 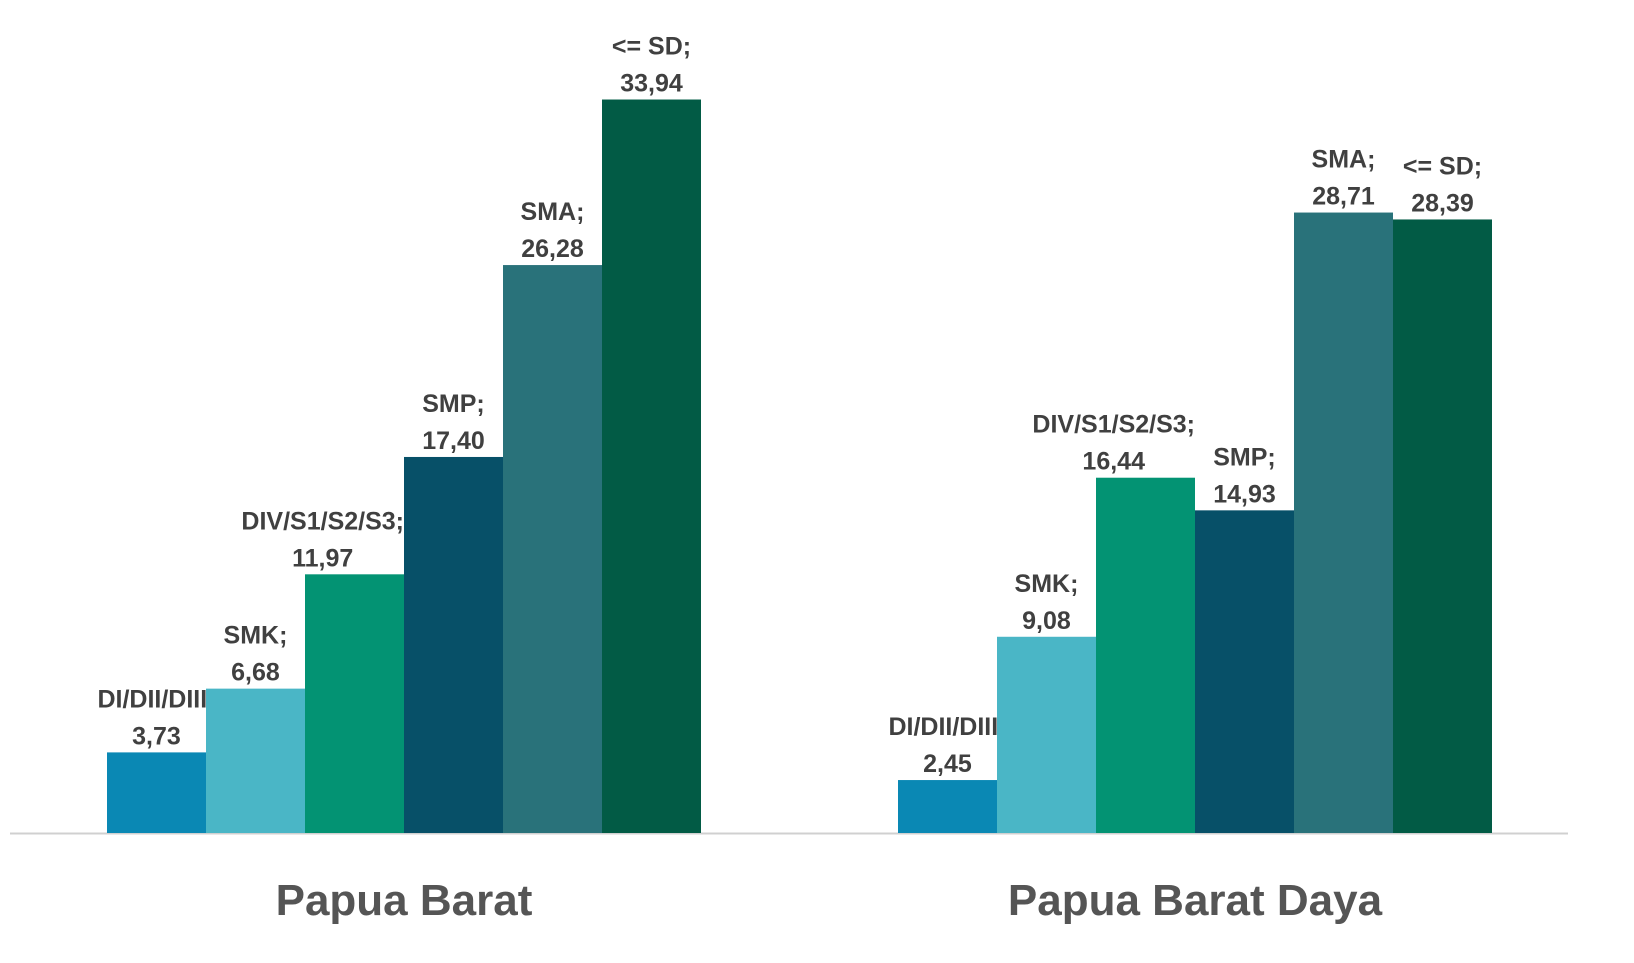 I want to click on data-label: SMP; 17,40, so click(x=453, y=422).